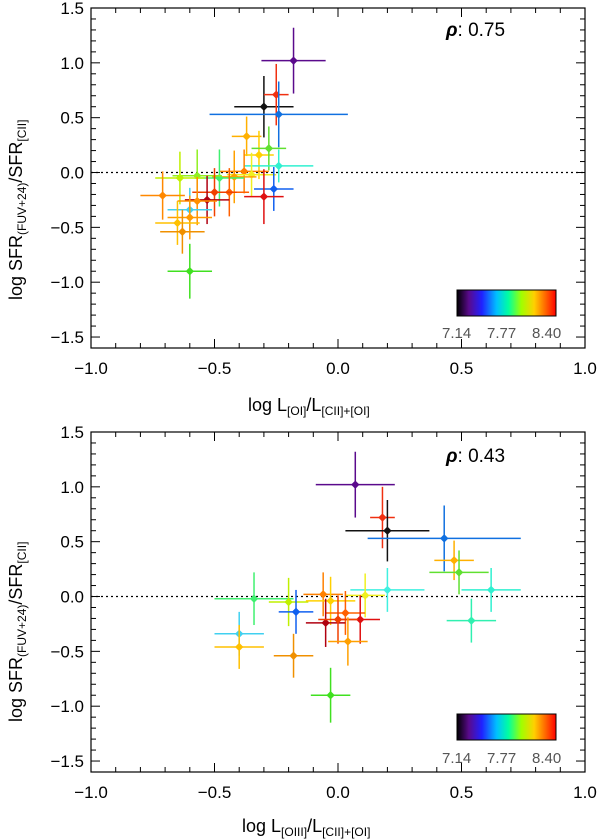 The image size is (600, 839). What do you see at coordinates (72, 173) in the screenshot?
I see `y-tick-label: 0.0` at bounding box center [72, 173].